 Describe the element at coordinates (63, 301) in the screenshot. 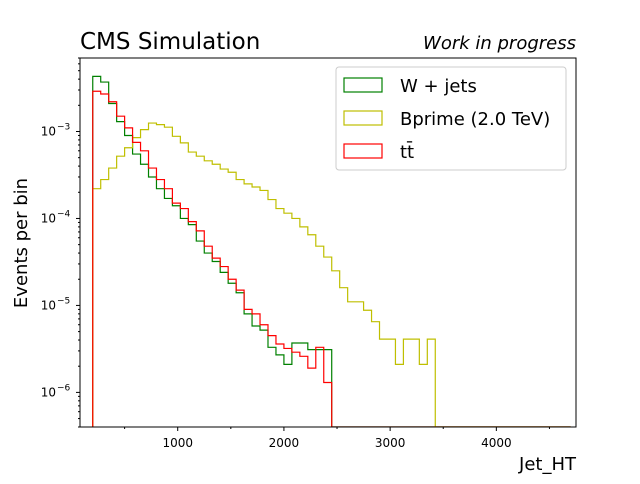

I see `y-tick-exponent: −5` at that location.